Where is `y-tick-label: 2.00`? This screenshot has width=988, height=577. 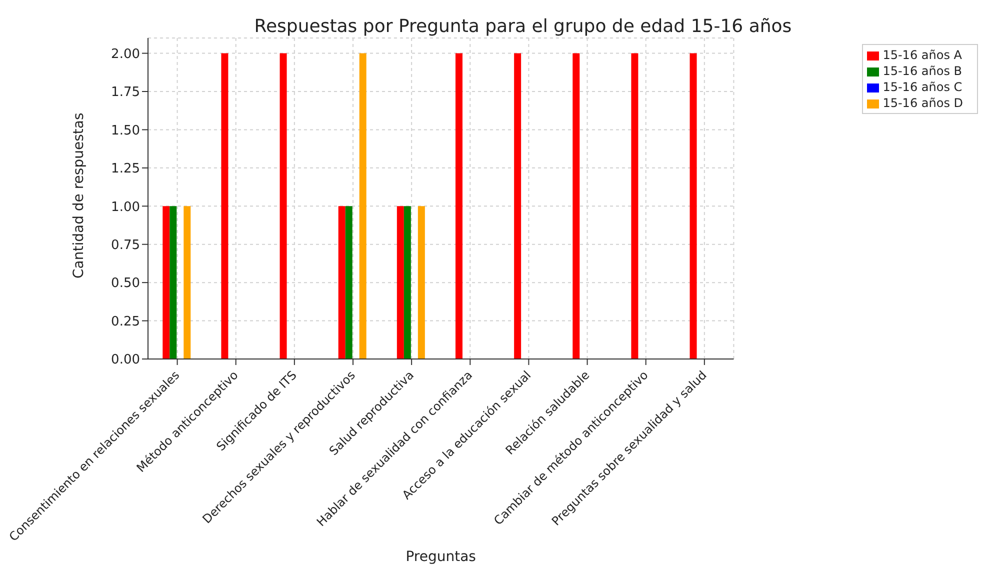
y-tick-label: 2.00 is located at coordinates (125, 54).